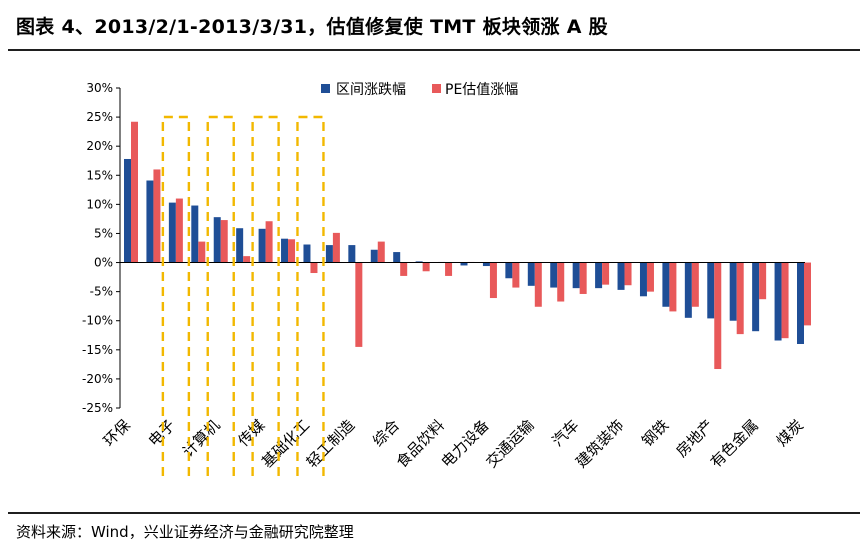 The width and height of the screenshot is (868, 549). I want to click on y-tick-label: -5%, so click(101, 292).